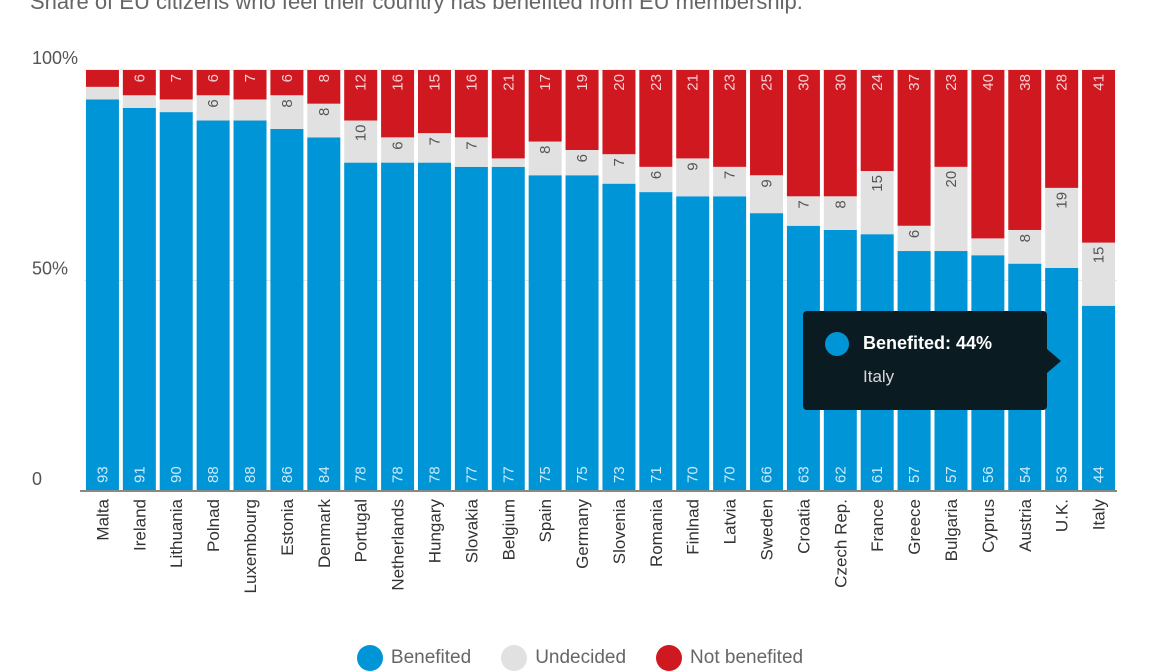 The image size is (1160, 671). I want to click on bar-benefited-sweden, so click(767, 352).